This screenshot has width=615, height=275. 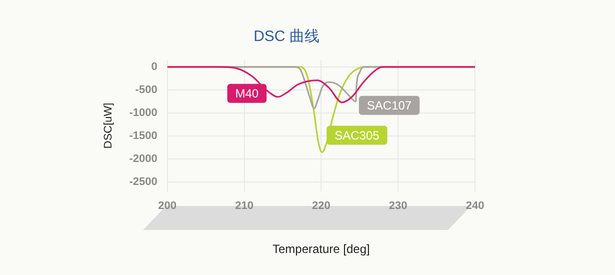 What do you see at coordinates (167, 206) in the screenshot?
I see `x-tick-label: 200` at bounding box center [167, 206].